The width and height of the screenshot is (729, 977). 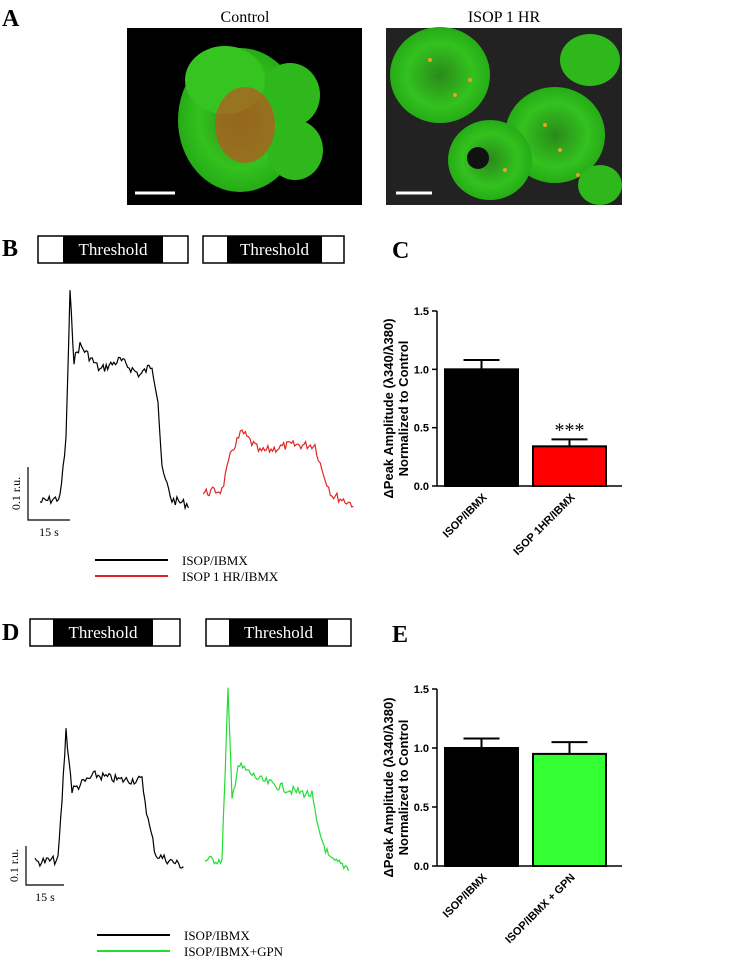 I want to click on image-title: ISOP 1 HR, so click(x=504, y=17).